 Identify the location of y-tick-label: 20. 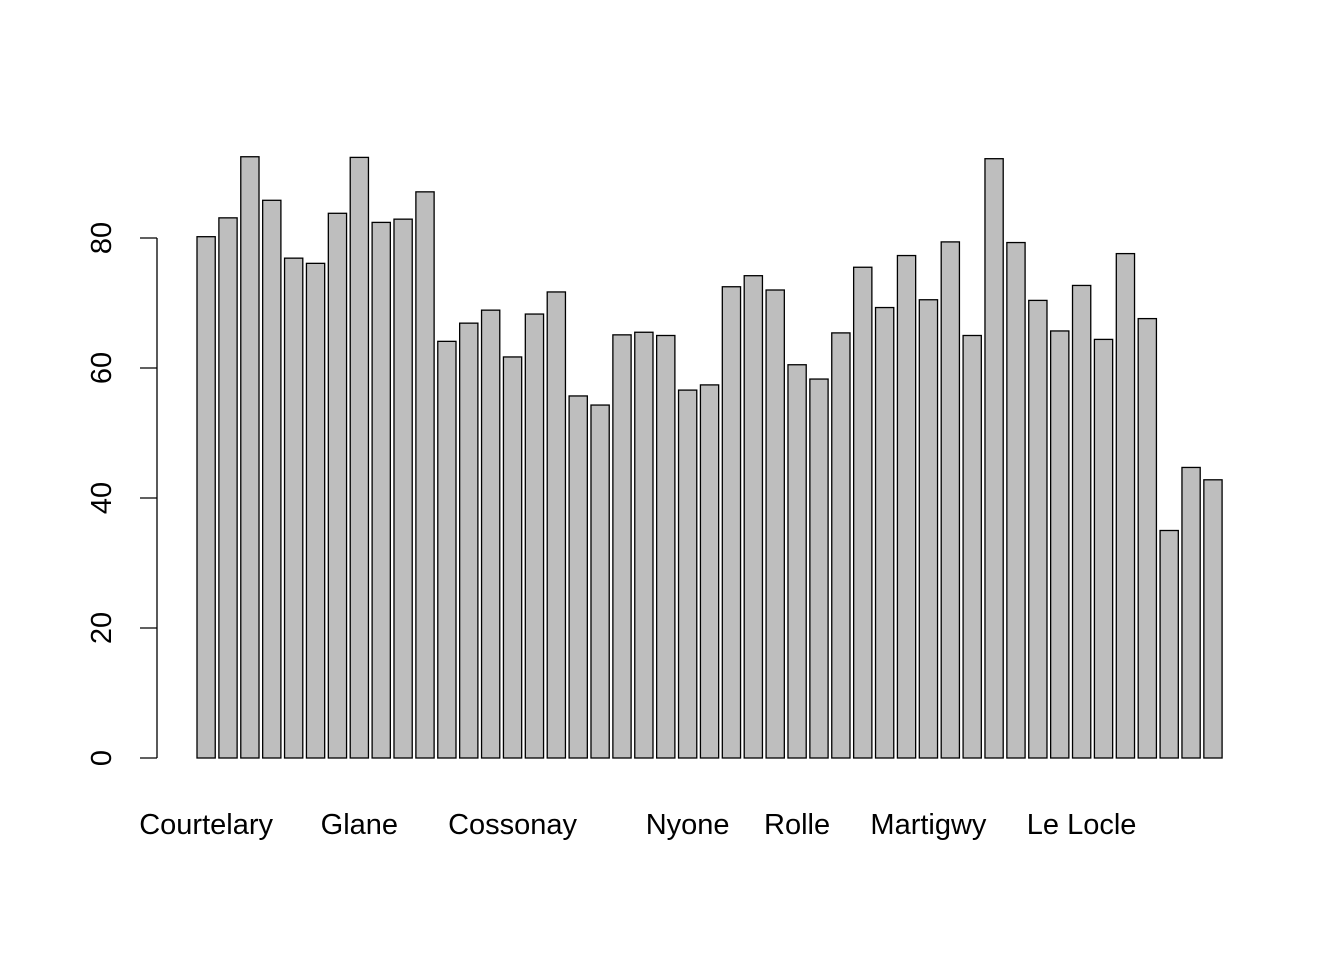
(102, 628).